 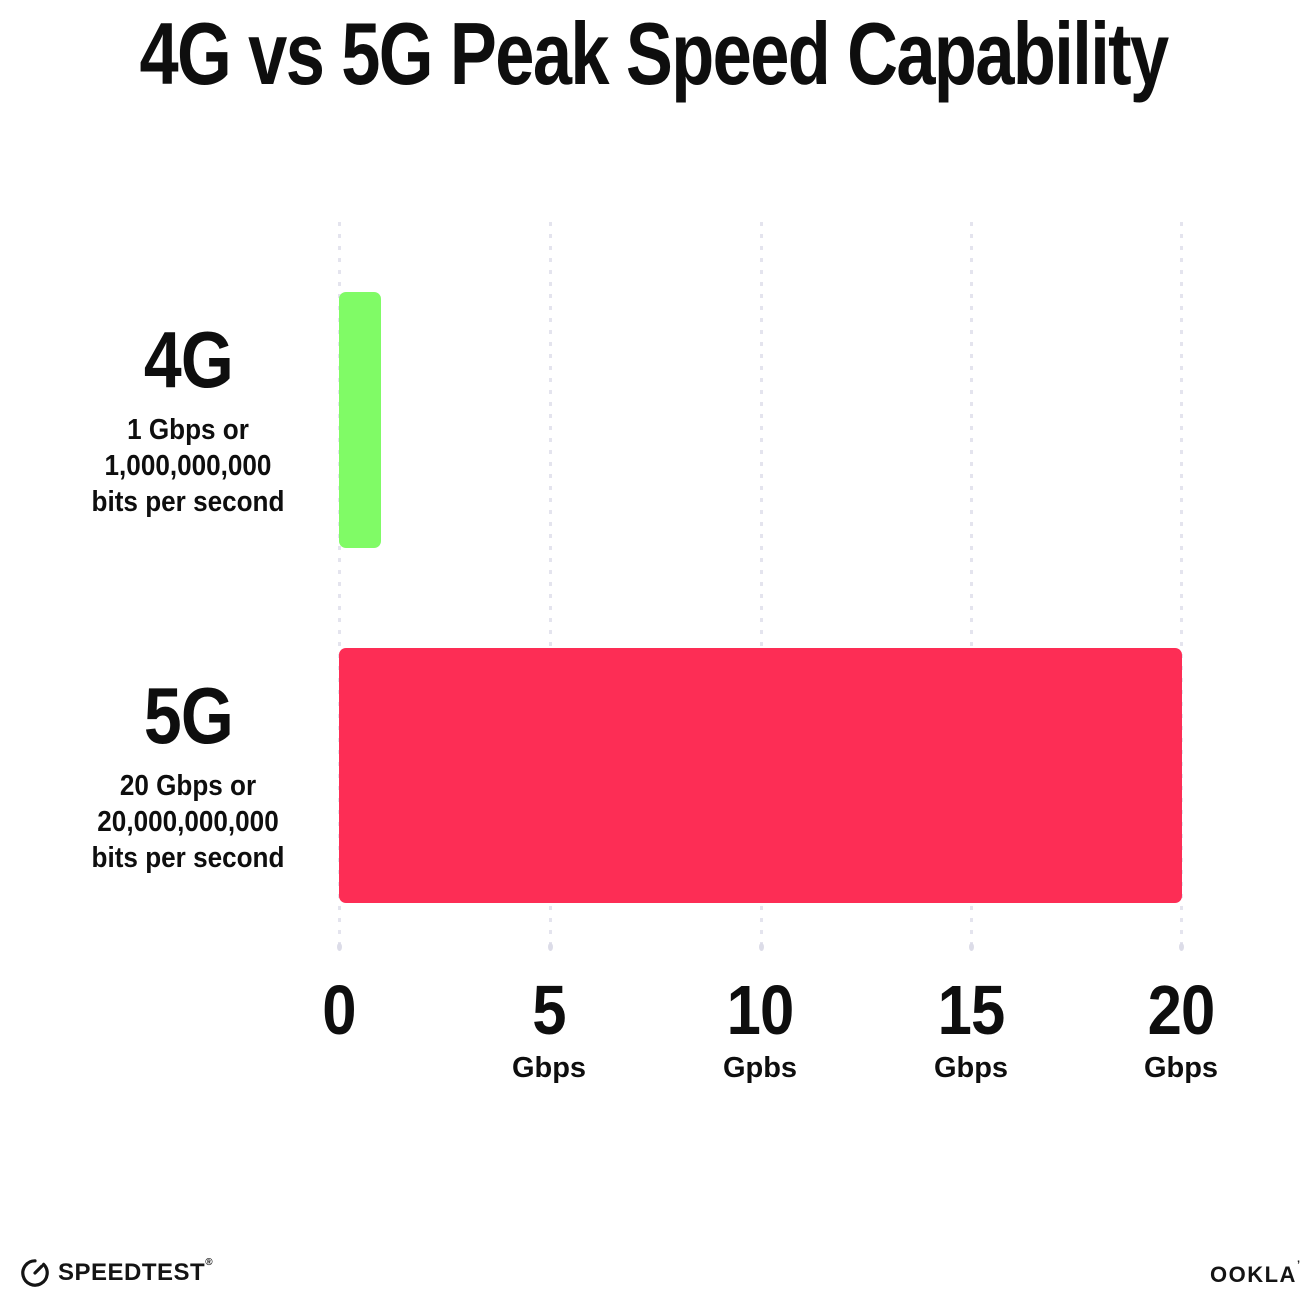 What do you see at coordinates (35, 1273) in the screenshot?
I see `speedtest-gauge-icon` at bounding box center [35, 1273].